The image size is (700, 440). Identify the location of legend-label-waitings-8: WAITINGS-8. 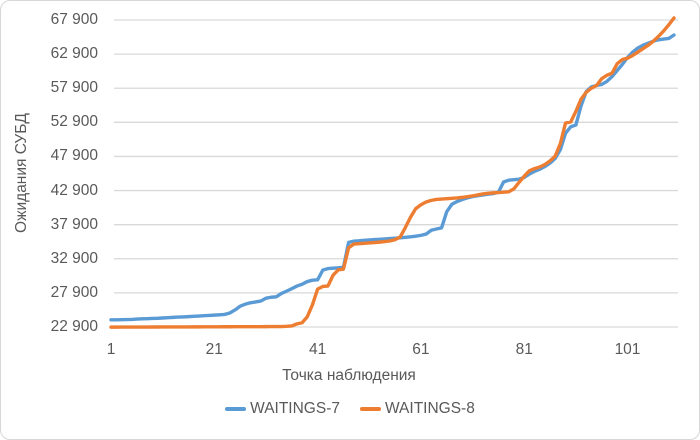
(430, 408).